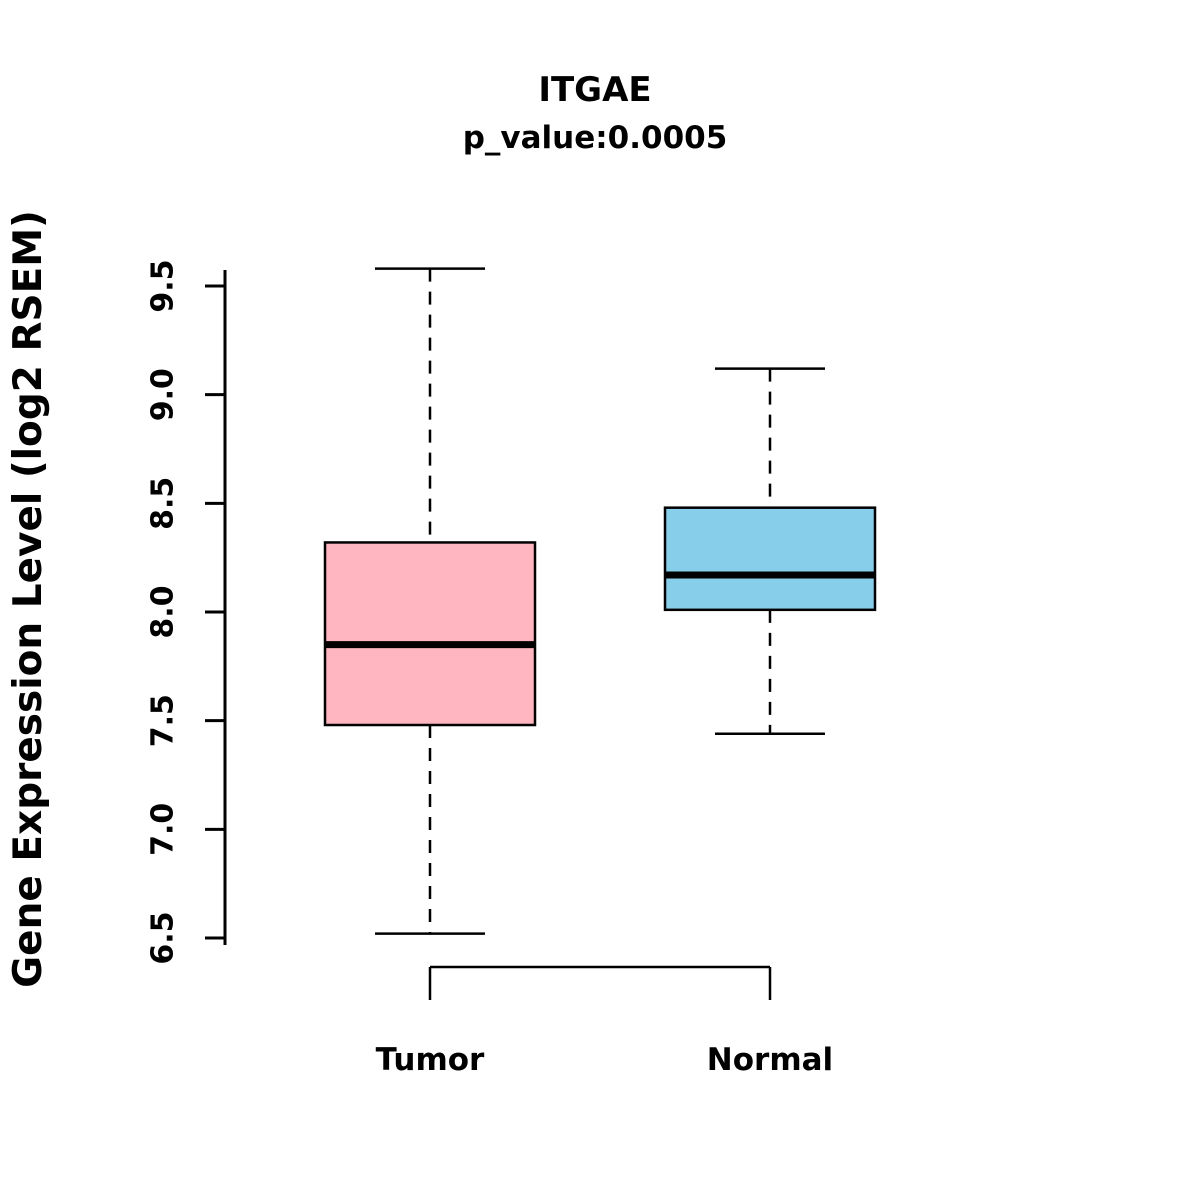 The image size is (1200, 1200). I want to click on box-tumor, so click(430, 634).